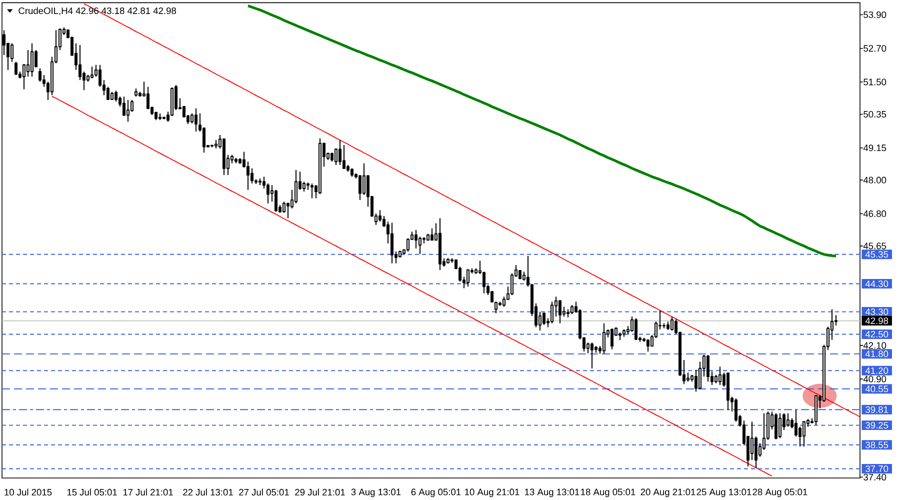 This screenshot has height=500, width=900. I want to click on ref-line-label: 39.25, so click(877, 425).